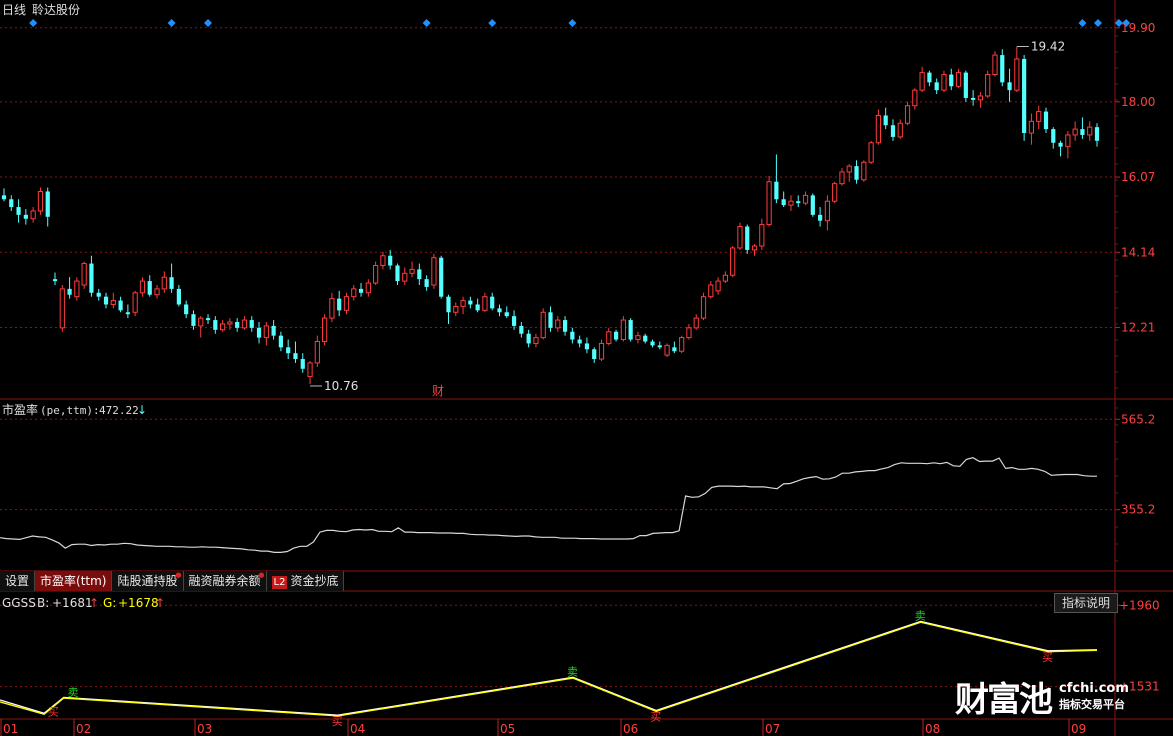  I want to click on tab-fund-bottom: L2 资金抄底, so click(305, 581).